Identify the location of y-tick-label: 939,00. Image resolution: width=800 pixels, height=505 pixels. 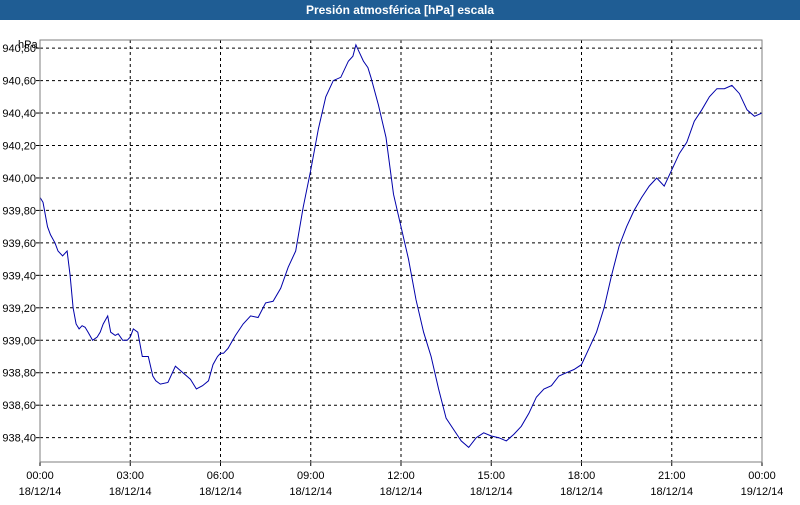
(19, 341).